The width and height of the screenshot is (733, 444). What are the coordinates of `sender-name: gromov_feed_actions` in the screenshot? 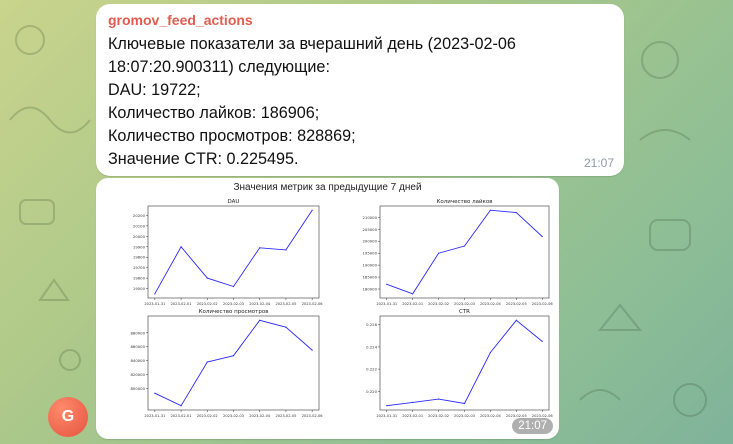 It's located at (180, 20).